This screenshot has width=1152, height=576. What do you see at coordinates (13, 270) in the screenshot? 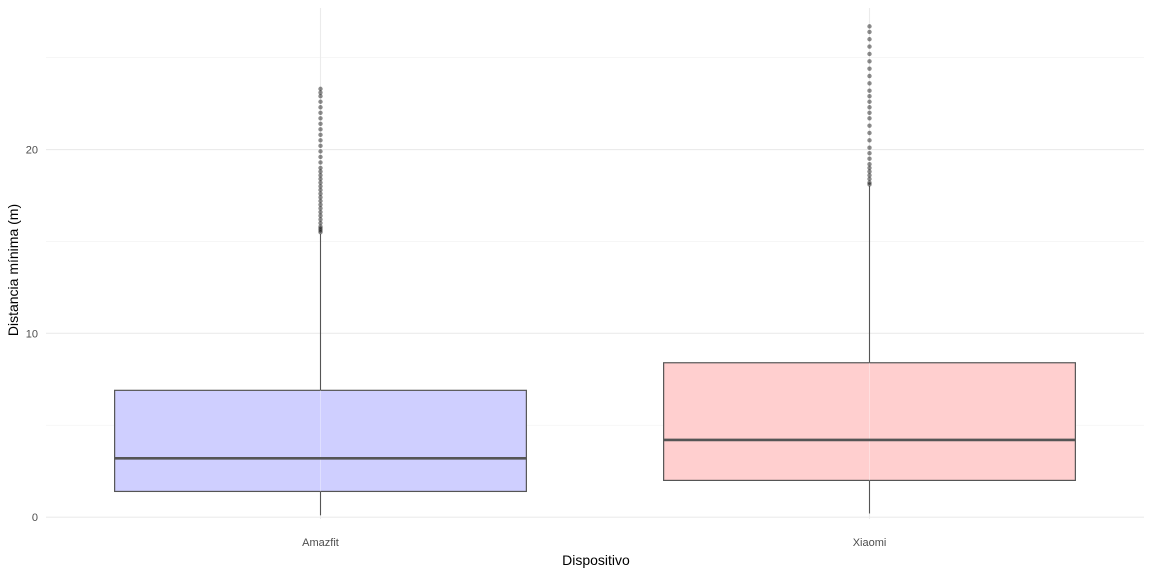
I see `y-axis-title: Distancia mínima (m)` at bounding box center [13, 270].